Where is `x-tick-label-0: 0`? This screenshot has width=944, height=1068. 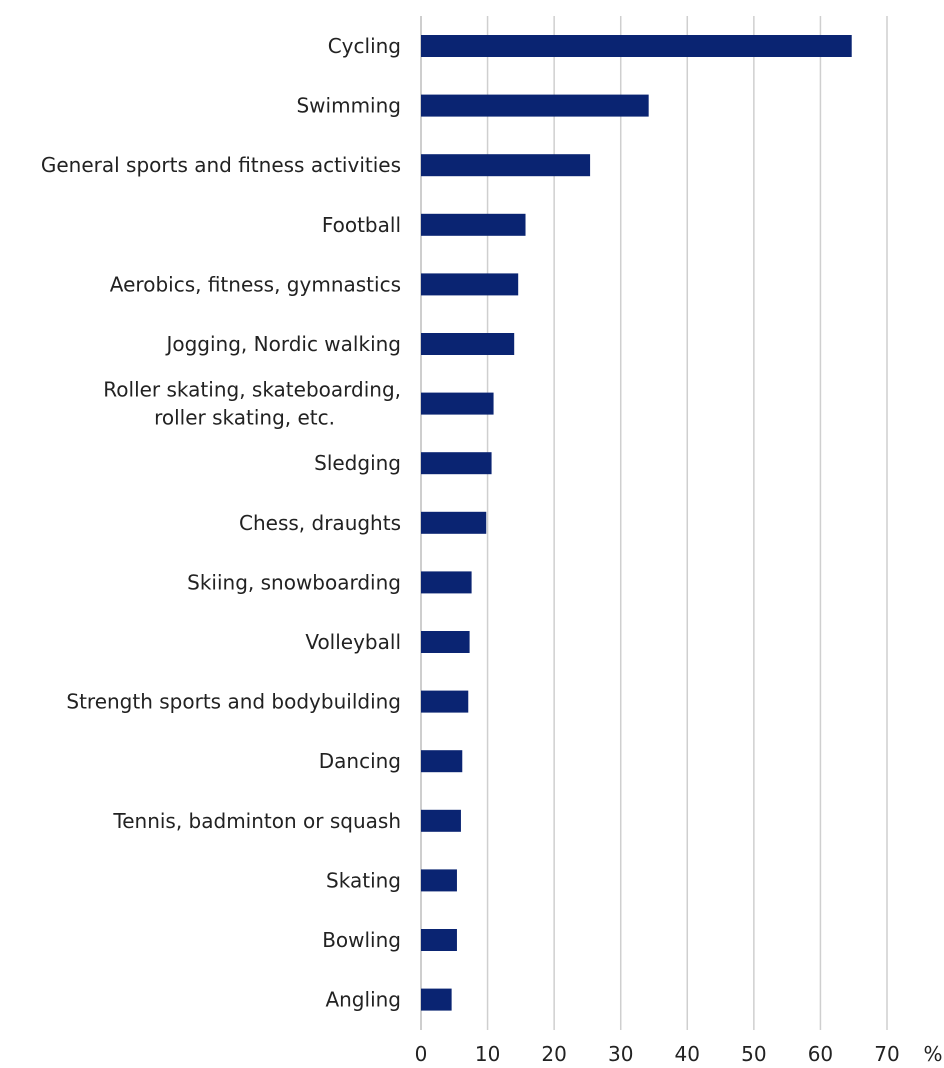 x-tick-label-0: 0 is located at coordinates (421, 1054).